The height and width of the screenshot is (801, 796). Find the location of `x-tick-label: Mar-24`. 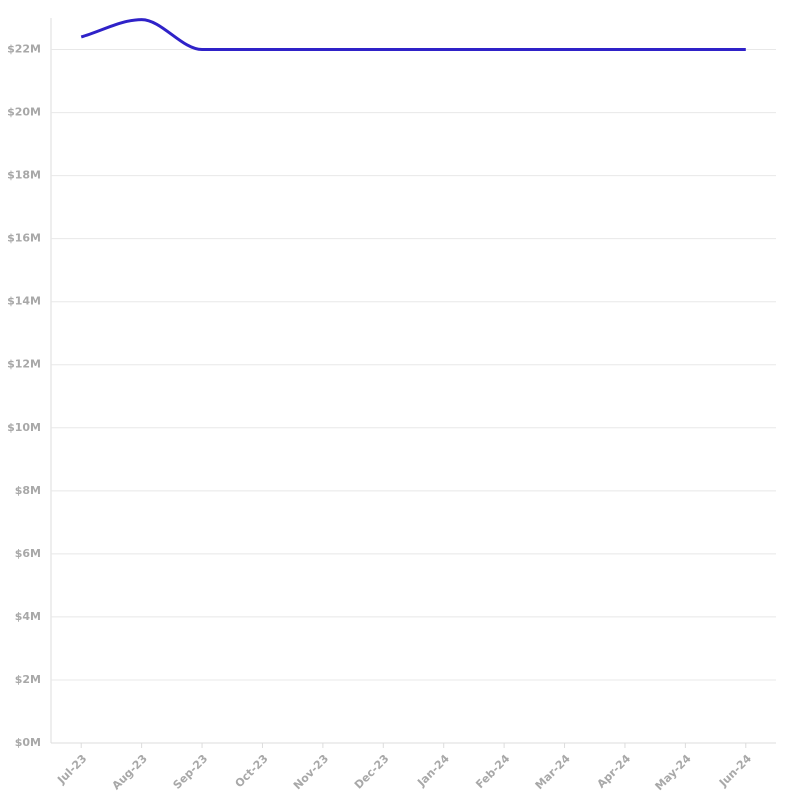

x-tick-label: Mar-24 is located at coordinates (553, 772).